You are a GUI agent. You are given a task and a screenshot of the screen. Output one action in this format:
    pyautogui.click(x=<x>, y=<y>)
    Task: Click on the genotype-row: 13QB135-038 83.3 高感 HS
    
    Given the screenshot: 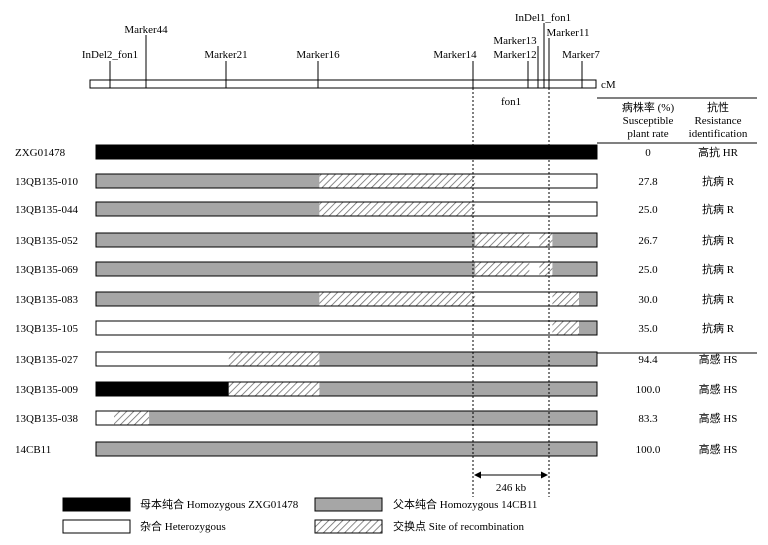 What is the action you would take?
    pyautogui.click(x=376, y=418)
    